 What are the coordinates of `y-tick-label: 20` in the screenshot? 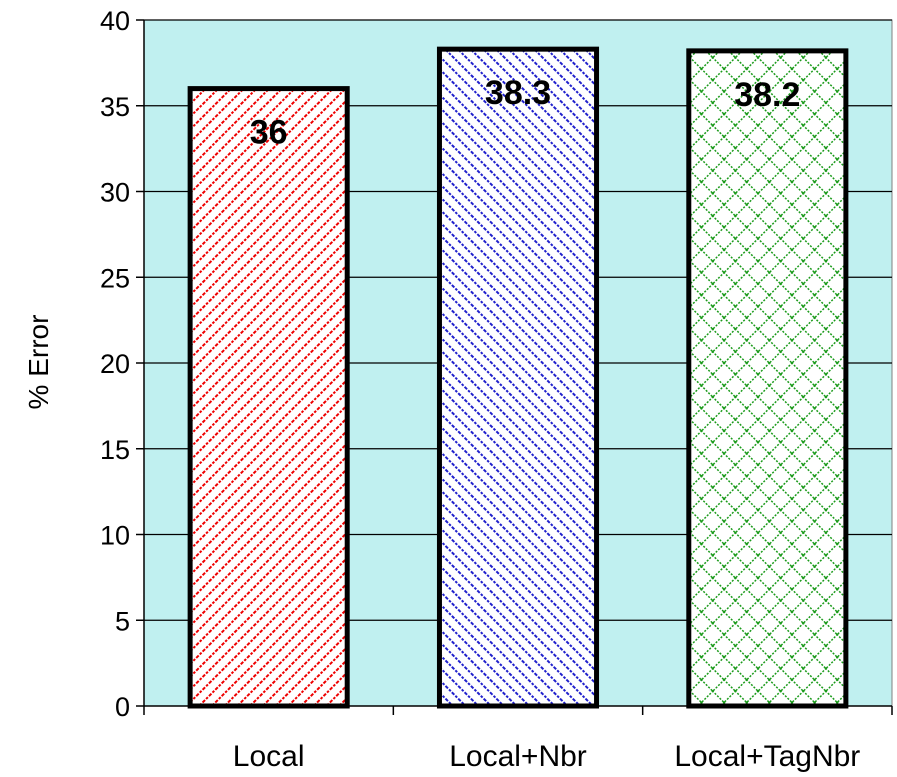 It's located at (115, 364).